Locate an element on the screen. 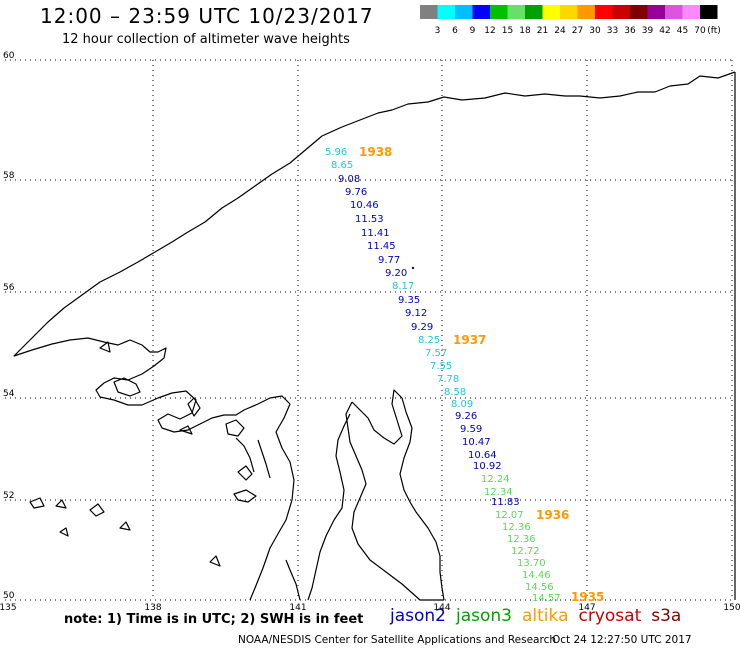 The image size is (740, 650). colorbar-label: 18 is located at coordinates (525, 31).